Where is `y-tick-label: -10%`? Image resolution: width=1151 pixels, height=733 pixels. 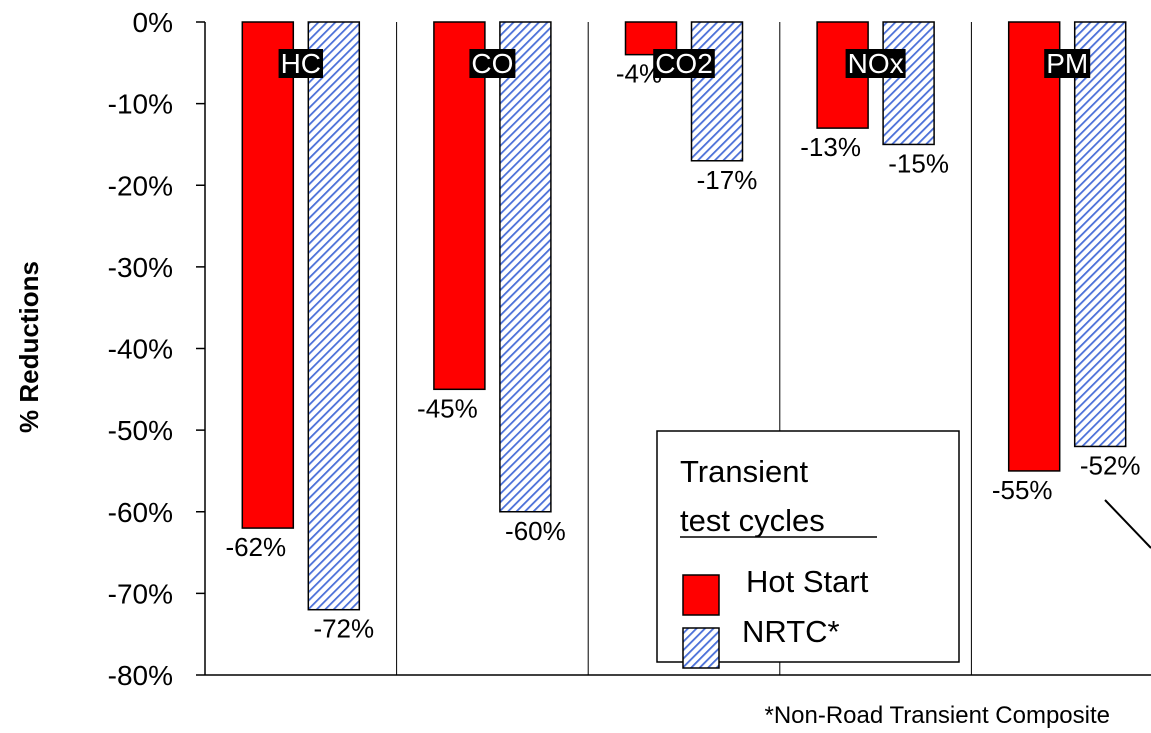
y-tick-label: -10% is located at coordinates (140, 104).